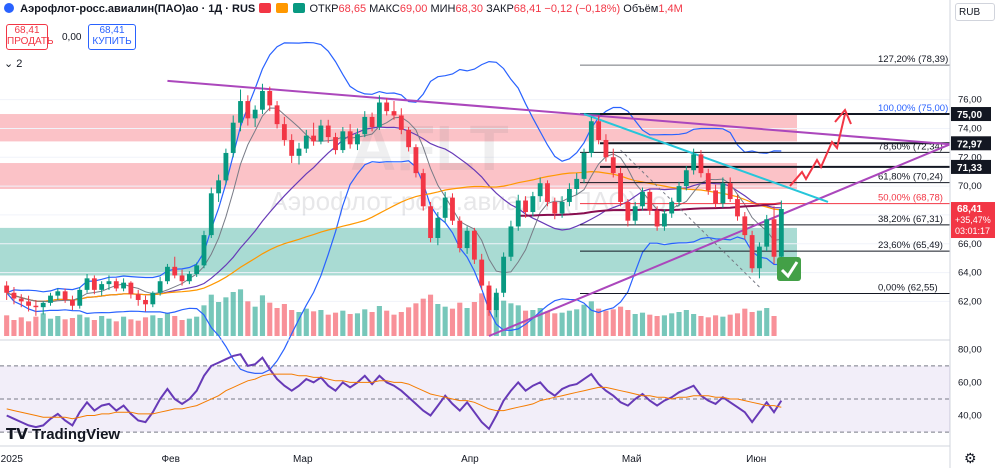 The height and width of the screenshot is (468, 1000). Describe the element at coordinates (112, 37) in the screenshot. I see `buy-button: 68,41 КУПИТЬ` at that location.